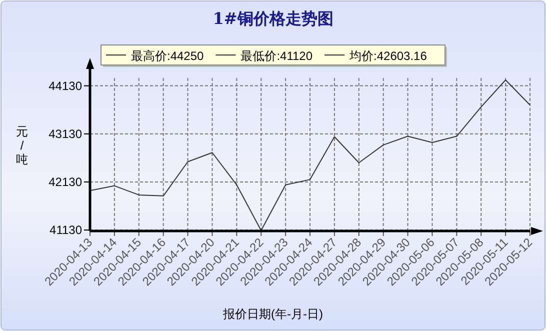 Image resolution: width=546 pixels, height=331 pixels. What do you see at coordinates (167, 56) in the screenshot?
I see `text: 最高价:44250` at bounding box center [167, 56].